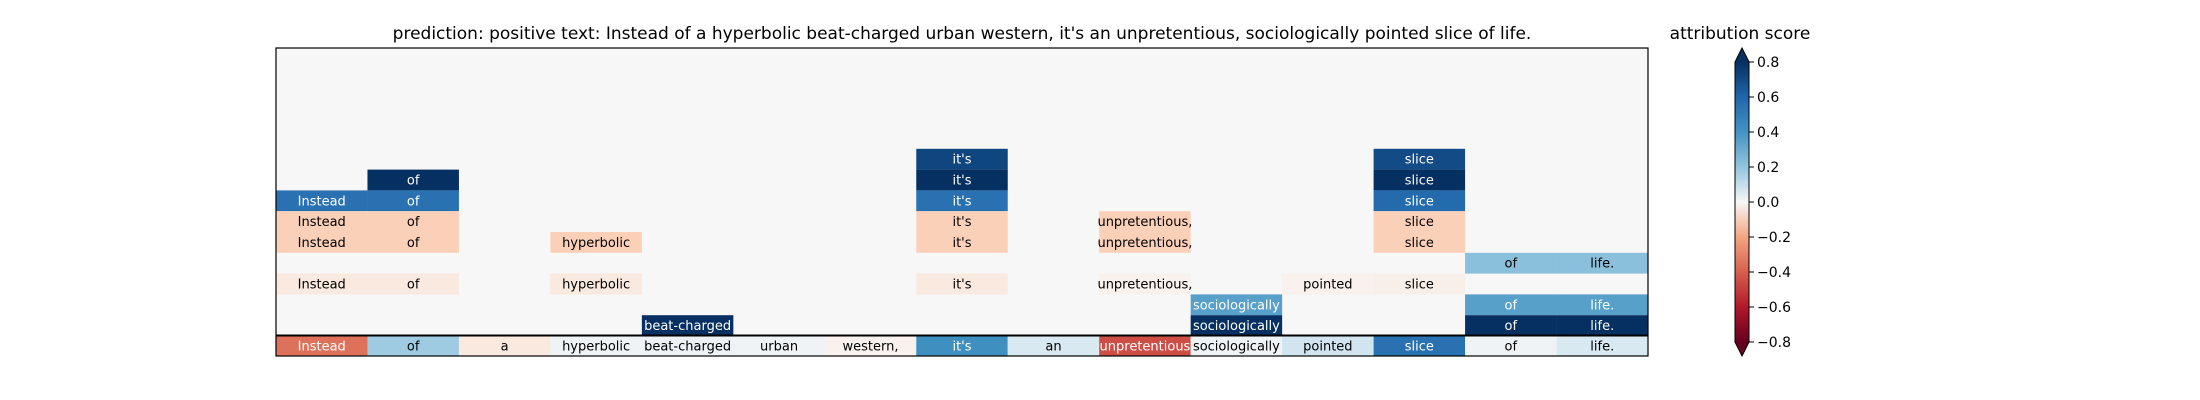 The image size is (2200, 400). I want to click on cell-token-label: unpretentious, so click(1145, 347).